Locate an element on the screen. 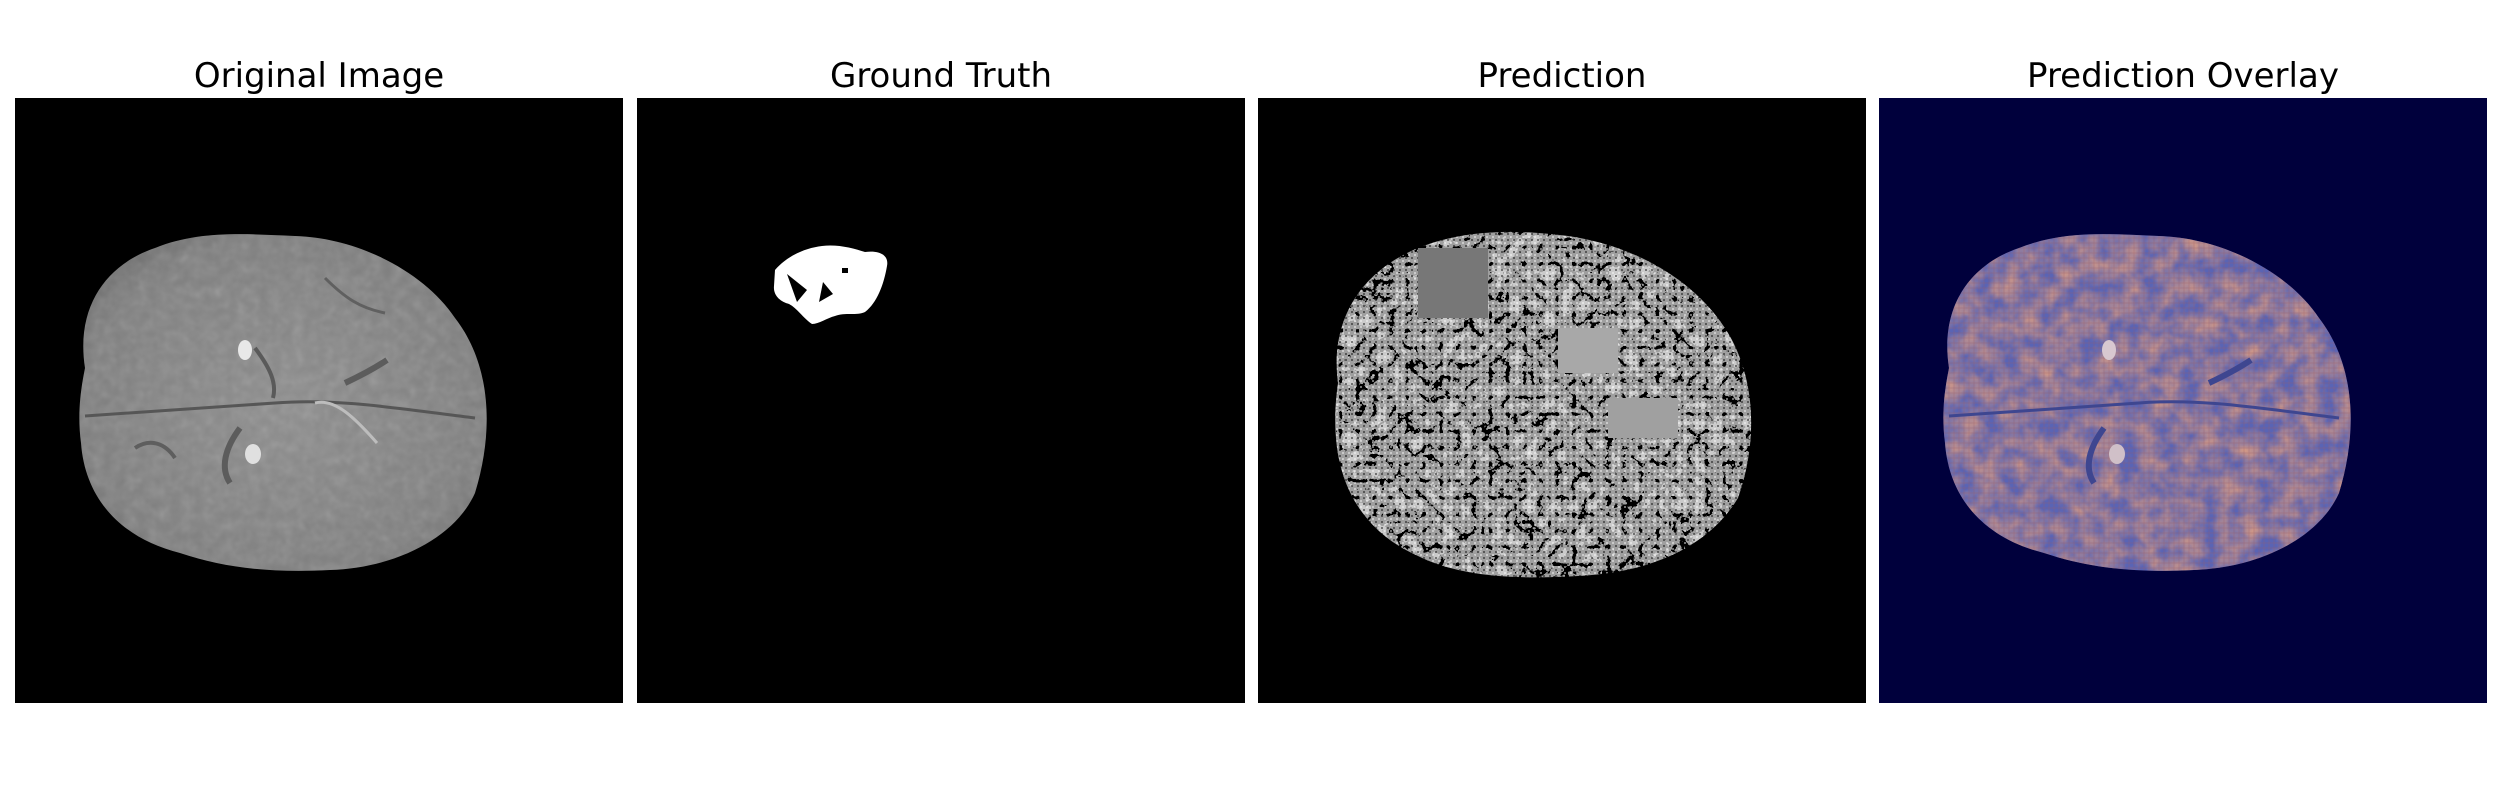 The width and height of the screenshot is (2500, 800). panel-title-prediction-overlay: Prediction Overlay is located at coordinates (2183, 76).